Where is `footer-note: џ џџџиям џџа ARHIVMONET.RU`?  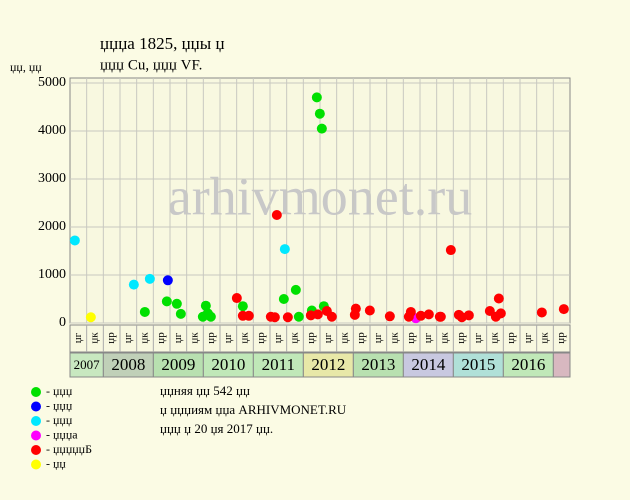
footer-note: џ џџџиям џџа ARHIVMONET.RU is located at coordinates (253, 409).